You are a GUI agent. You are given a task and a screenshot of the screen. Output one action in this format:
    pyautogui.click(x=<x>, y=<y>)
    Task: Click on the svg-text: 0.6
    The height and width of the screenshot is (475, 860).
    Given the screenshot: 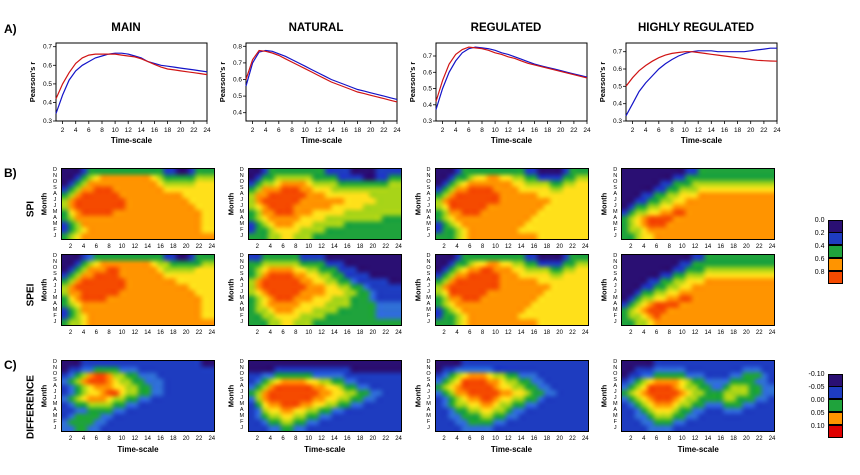 What is the action you would take?
    pyautogui.click(x=237, y=79)
    